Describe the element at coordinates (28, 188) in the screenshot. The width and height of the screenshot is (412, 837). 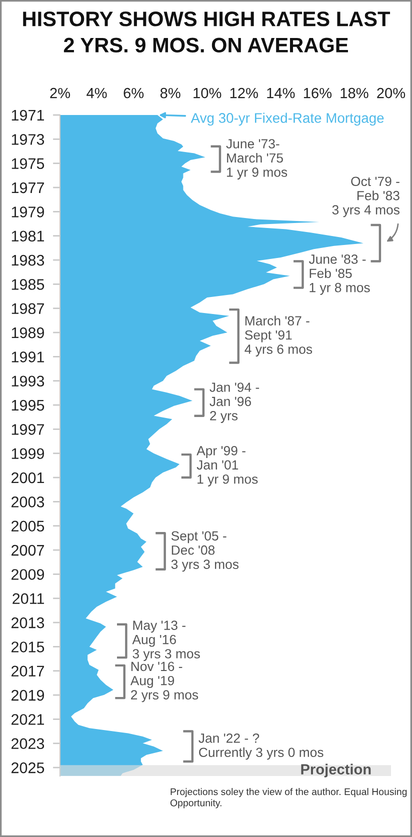
I see `y-tick-label: 1977` at that location.